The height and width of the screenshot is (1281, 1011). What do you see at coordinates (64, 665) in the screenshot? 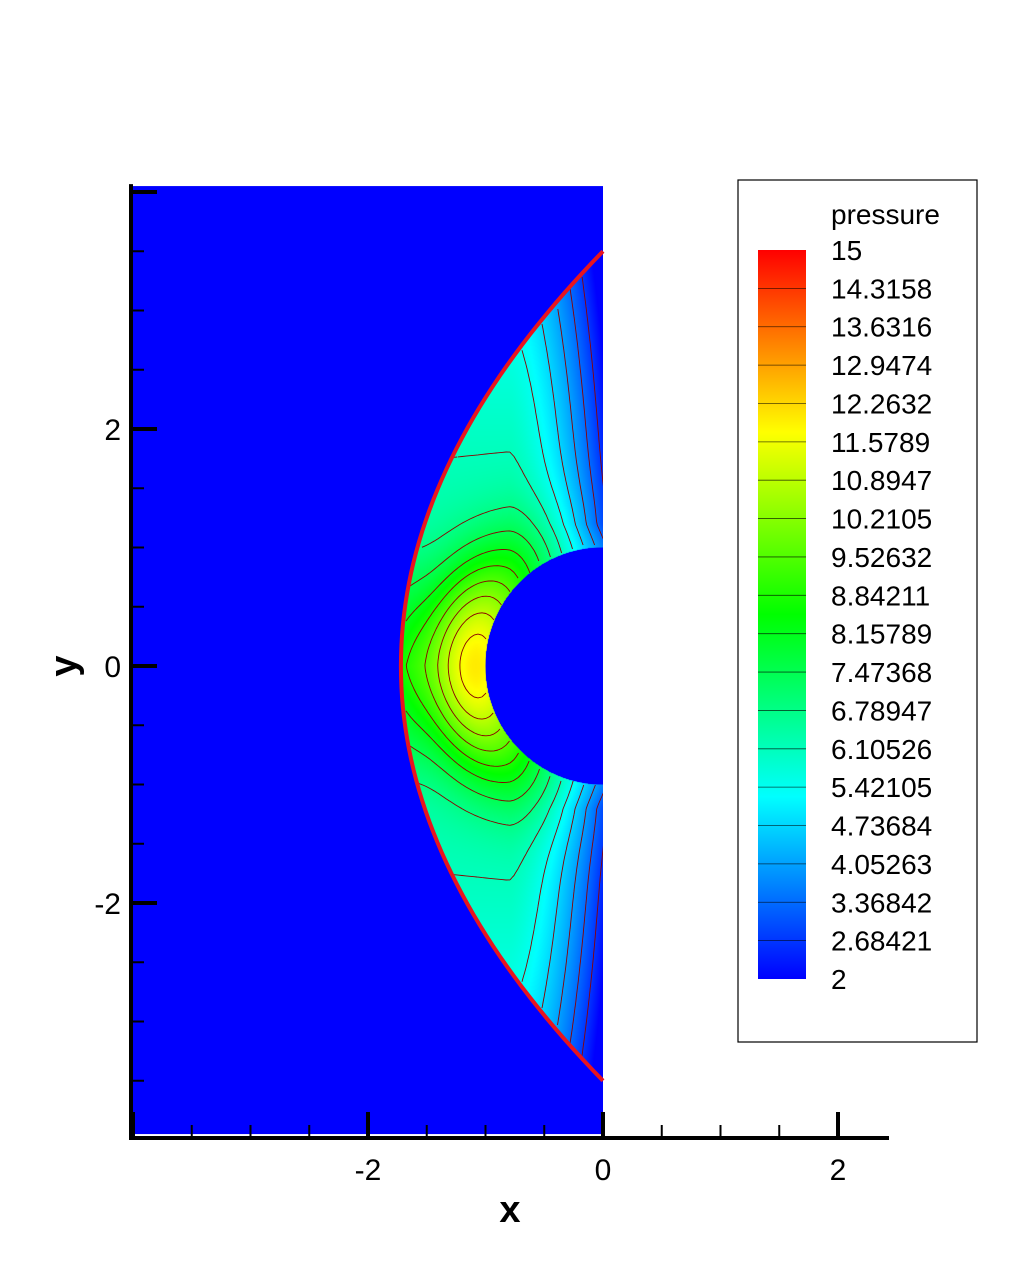
I see `y-axis-title: y` at bounding box center [64, 665].